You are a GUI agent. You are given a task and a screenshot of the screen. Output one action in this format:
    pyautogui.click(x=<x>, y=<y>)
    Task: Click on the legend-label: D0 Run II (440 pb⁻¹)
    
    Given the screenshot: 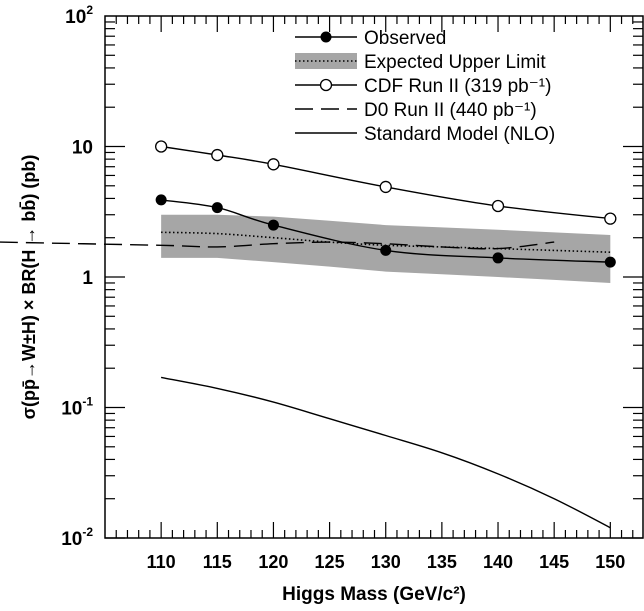 What is the action you would take?
    pyautogui.click(x=450, y=110)
    